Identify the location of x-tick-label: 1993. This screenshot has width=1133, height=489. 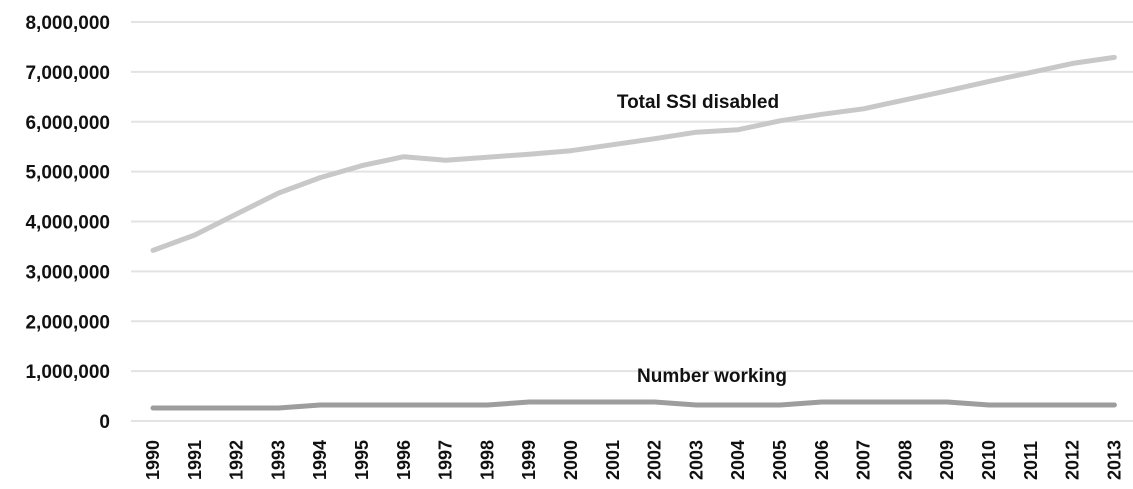
(278, 460).